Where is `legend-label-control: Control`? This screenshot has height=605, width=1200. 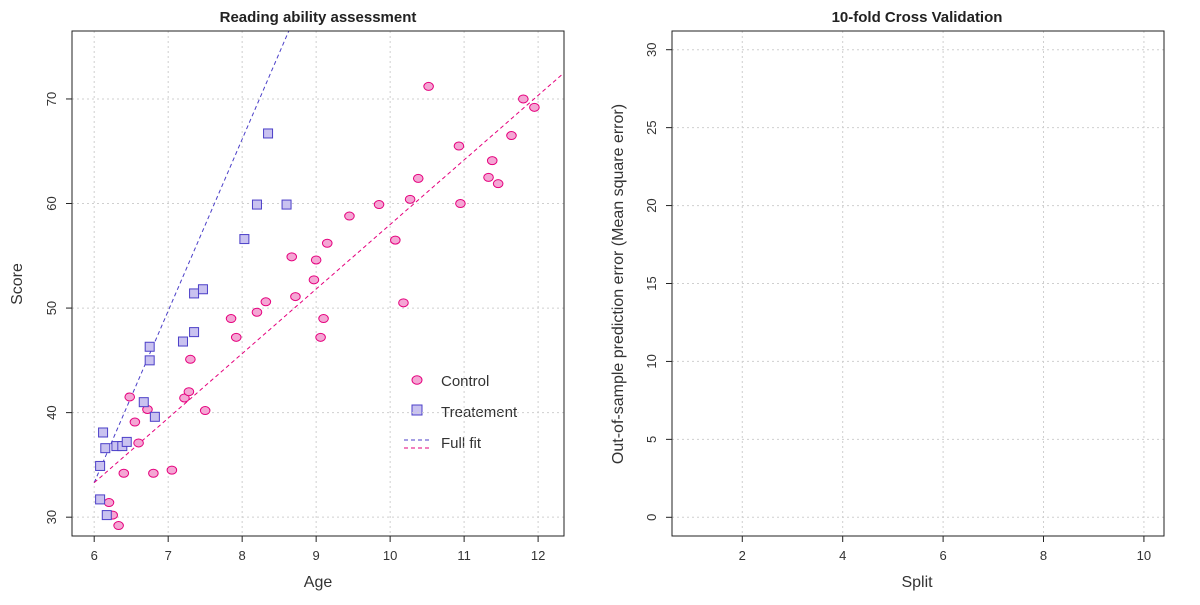
legend-label-control: Control is located at coordinates (465, 381).